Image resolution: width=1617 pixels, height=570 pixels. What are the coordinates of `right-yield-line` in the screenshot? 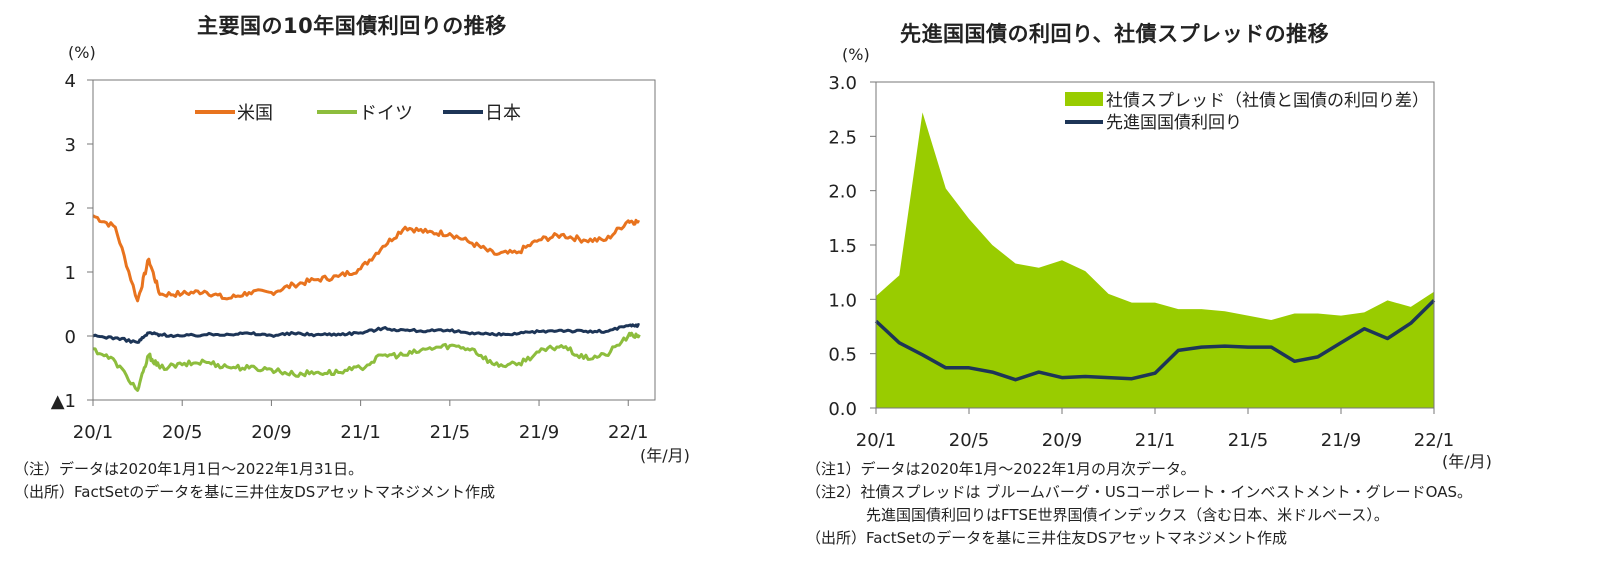 It's located at (1155, 340).